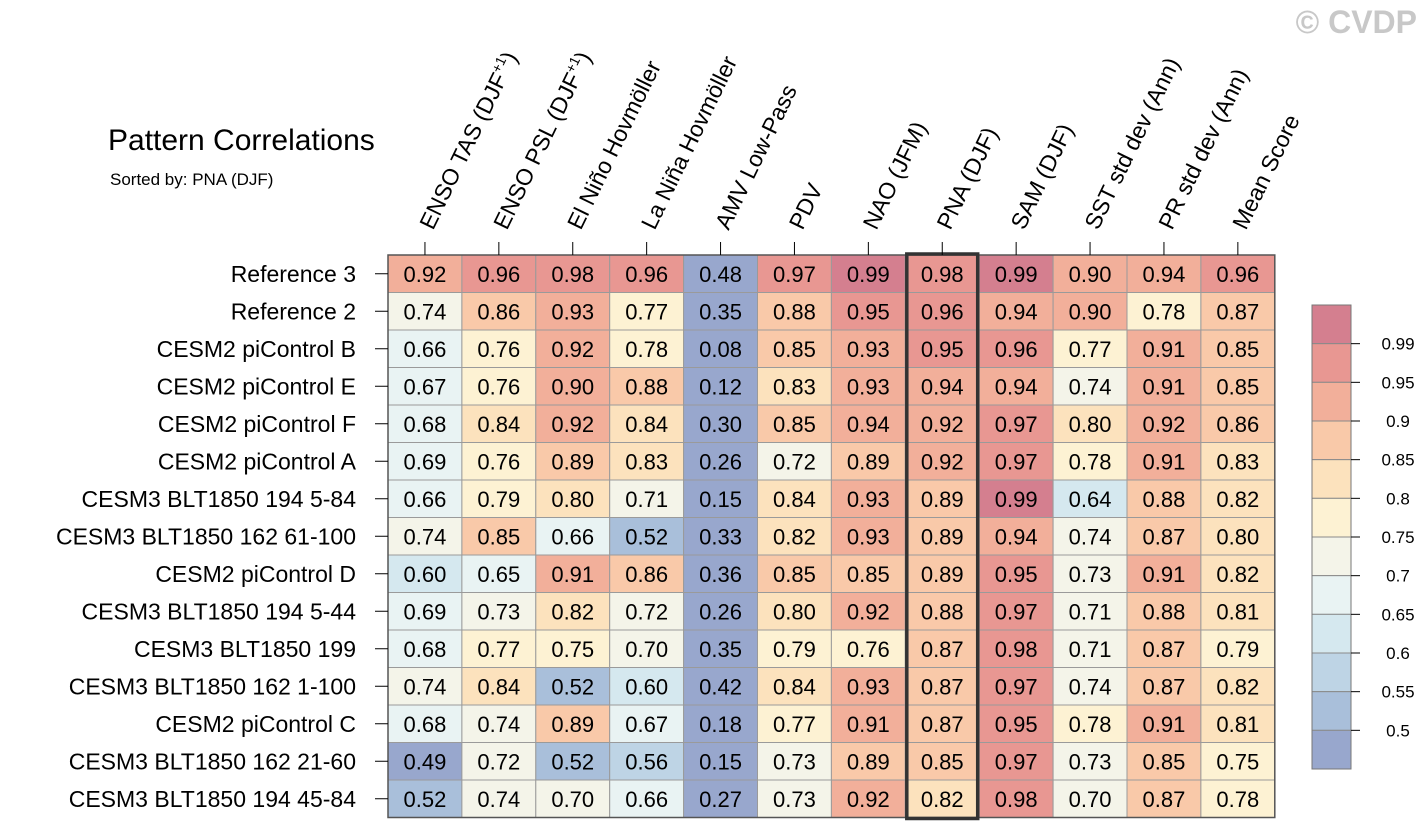 The width and height of the screenshot is (1423, 839). What do you see at coordinates (1016, 274) in the screenshot?
I see `cell-value-label: 0.99` at bounding box center [1016, 274].